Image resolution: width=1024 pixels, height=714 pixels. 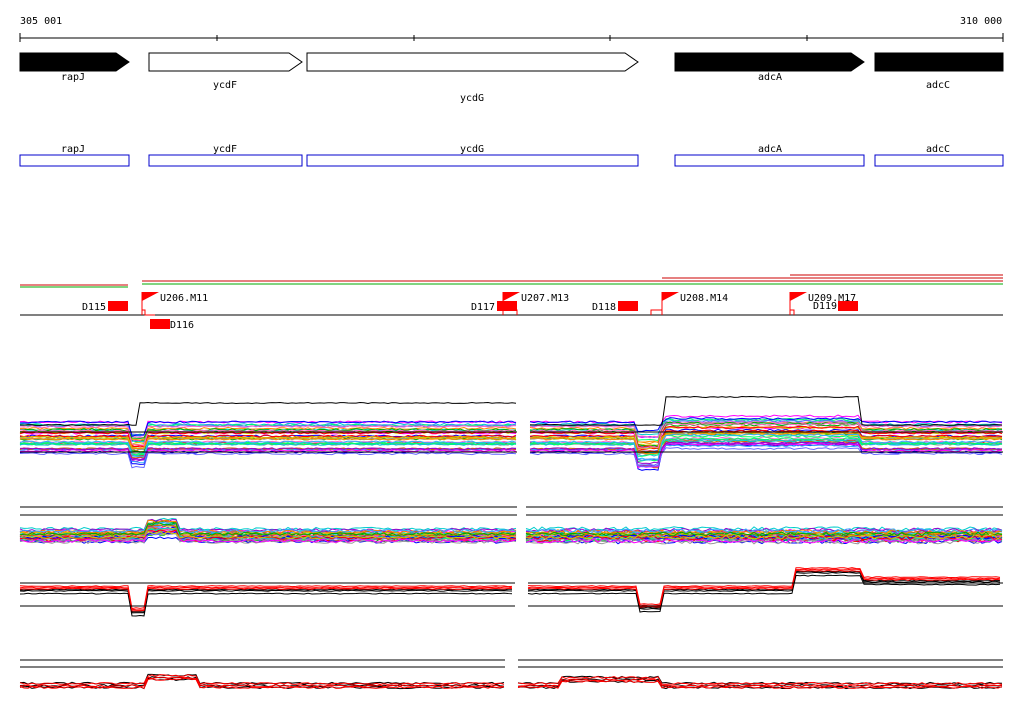 What do you see at coordinates (511, 78) in the screenshot?
I see `gene-track: rapJ ycdF ycdG adcA adcC` at bounding box center [511, 78].